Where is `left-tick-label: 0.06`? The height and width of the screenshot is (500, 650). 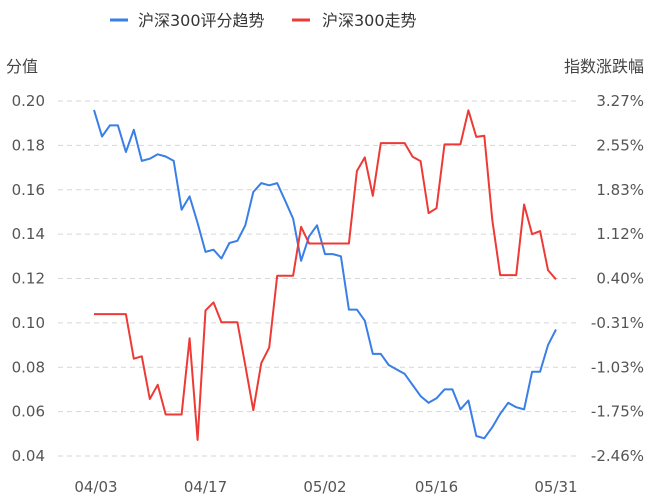 left-tick-label: 0.06 is located at coordinates (28, 412).